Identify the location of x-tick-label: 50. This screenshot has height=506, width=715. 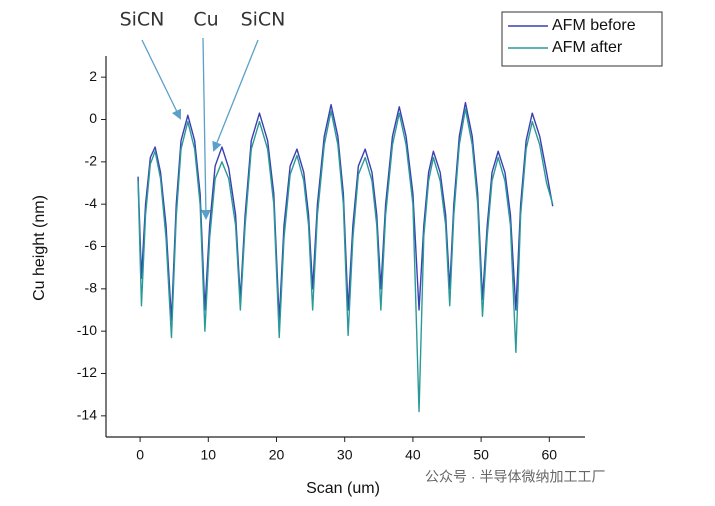
(481, 455).